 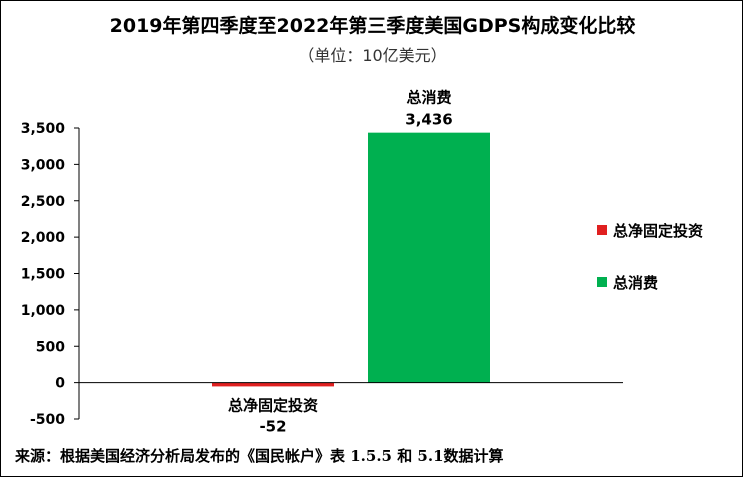 What do you see at coordinates (43, 202) in the screenshot?
I see `y-tick-label: 2,500` at bounding box center [43, 202].